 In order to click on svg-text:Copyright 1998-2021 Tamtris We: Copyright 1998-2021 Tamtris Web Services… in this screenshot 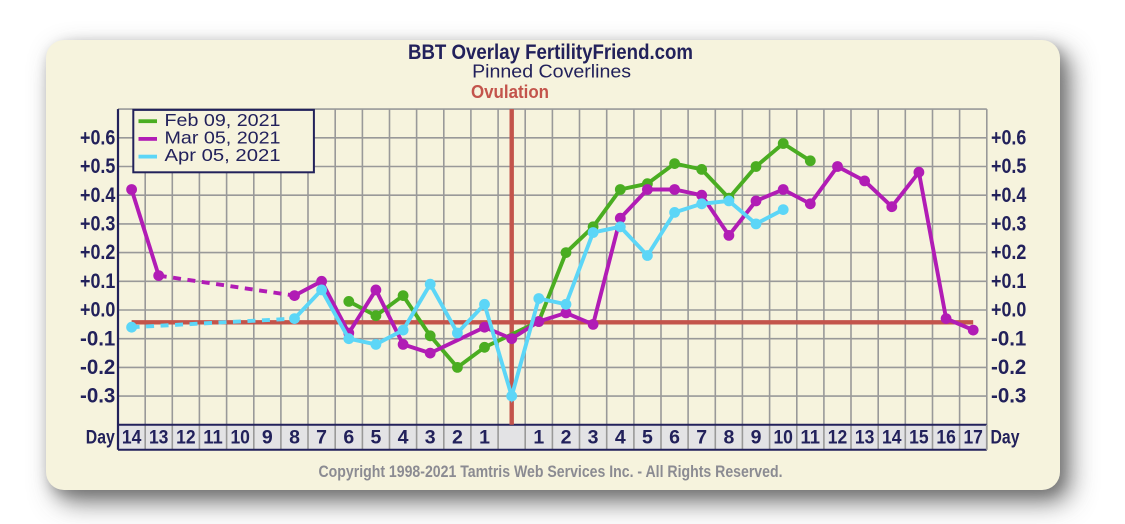, I will do `click(551, 471)`.